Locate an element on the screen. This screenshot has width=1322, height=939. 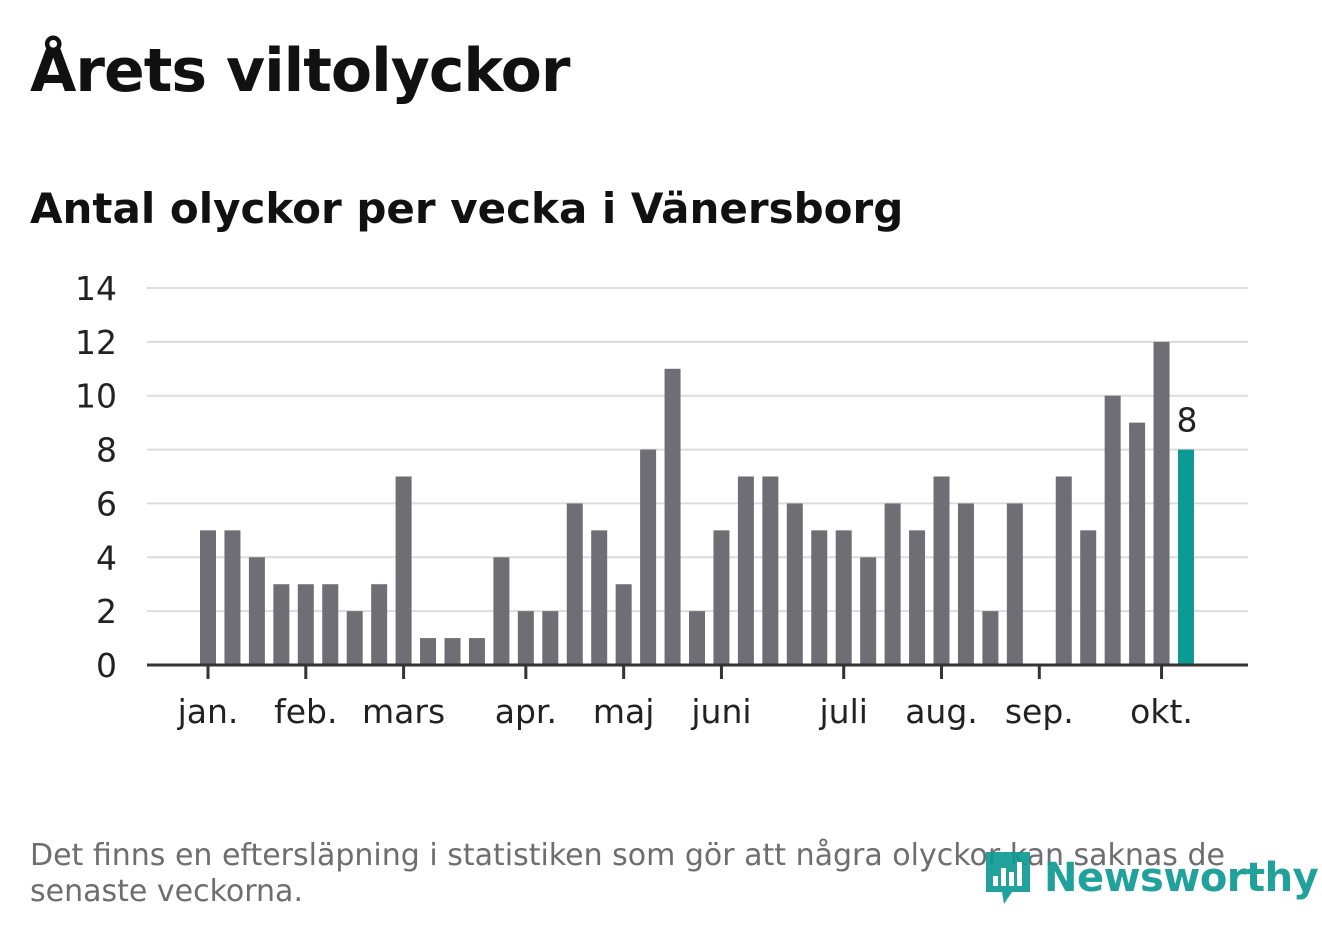
y-tick-label-10: 10 is located at coordinates (96, 396).